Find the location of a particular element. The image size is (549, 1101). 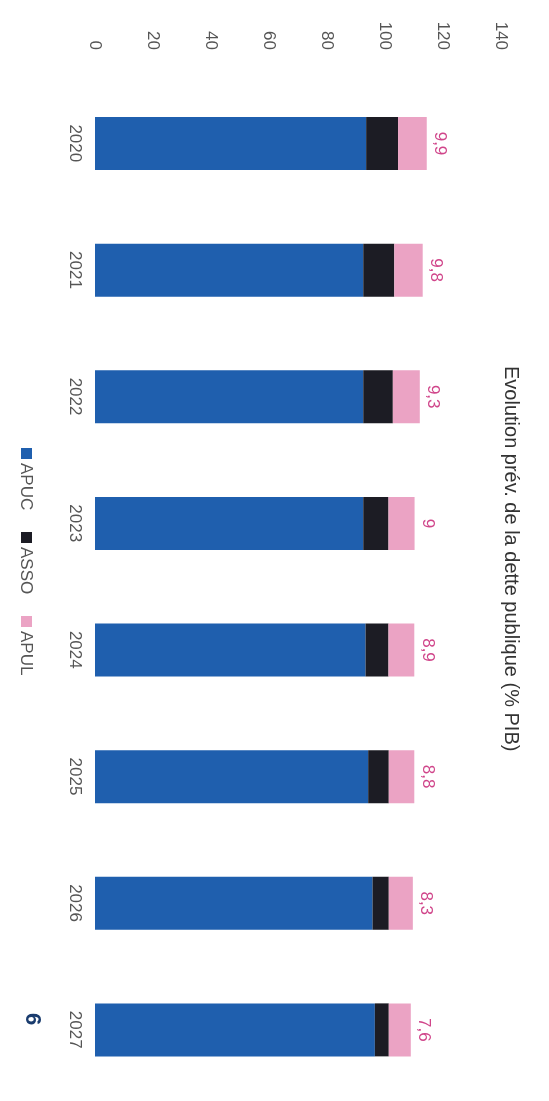

legend-label: APUL is located at coordinates (26, 653).